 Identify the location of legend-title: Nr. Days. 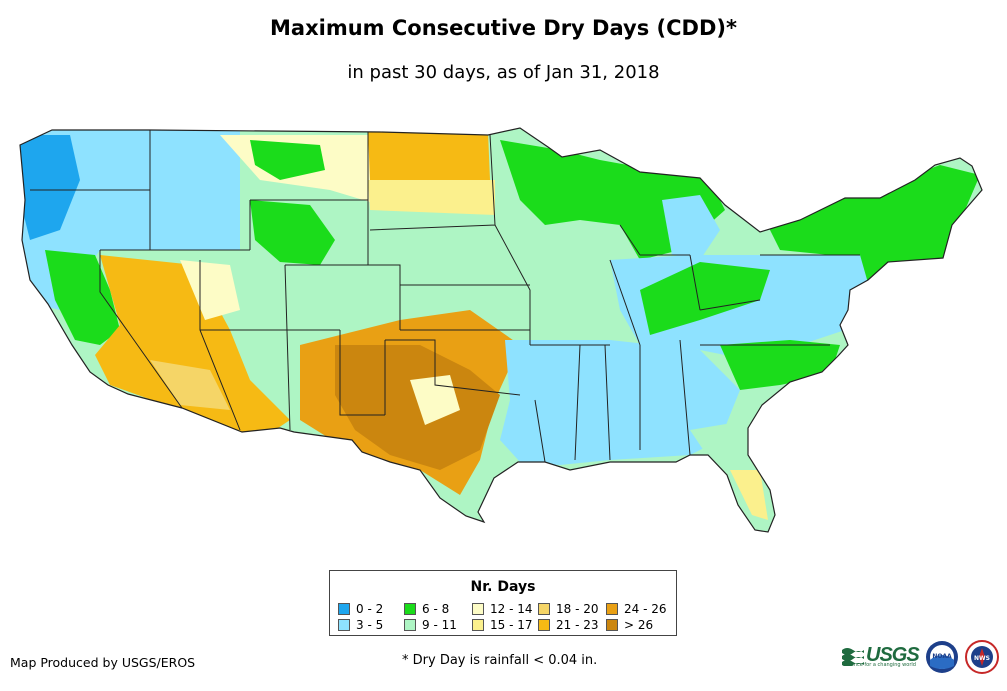
(503, 587).